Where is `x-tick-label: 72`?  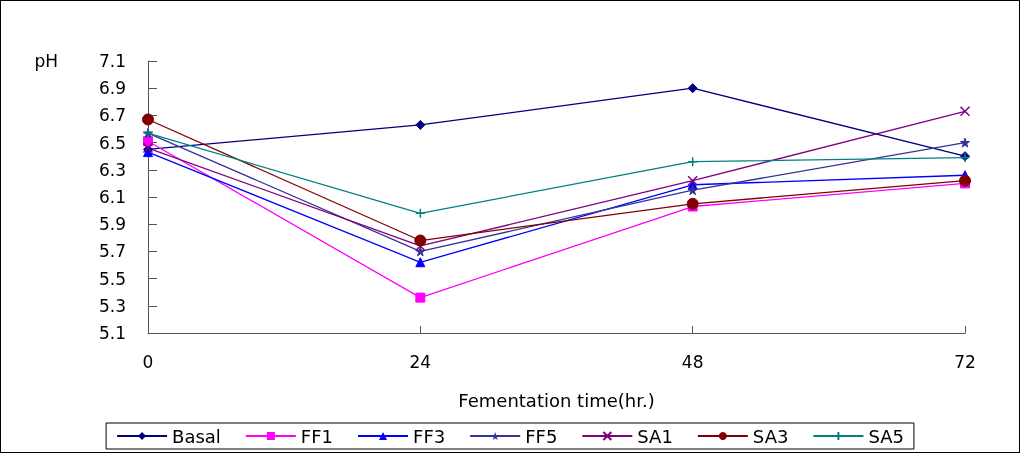 x-tick-label: 72 is located at coordinates (965, 361).